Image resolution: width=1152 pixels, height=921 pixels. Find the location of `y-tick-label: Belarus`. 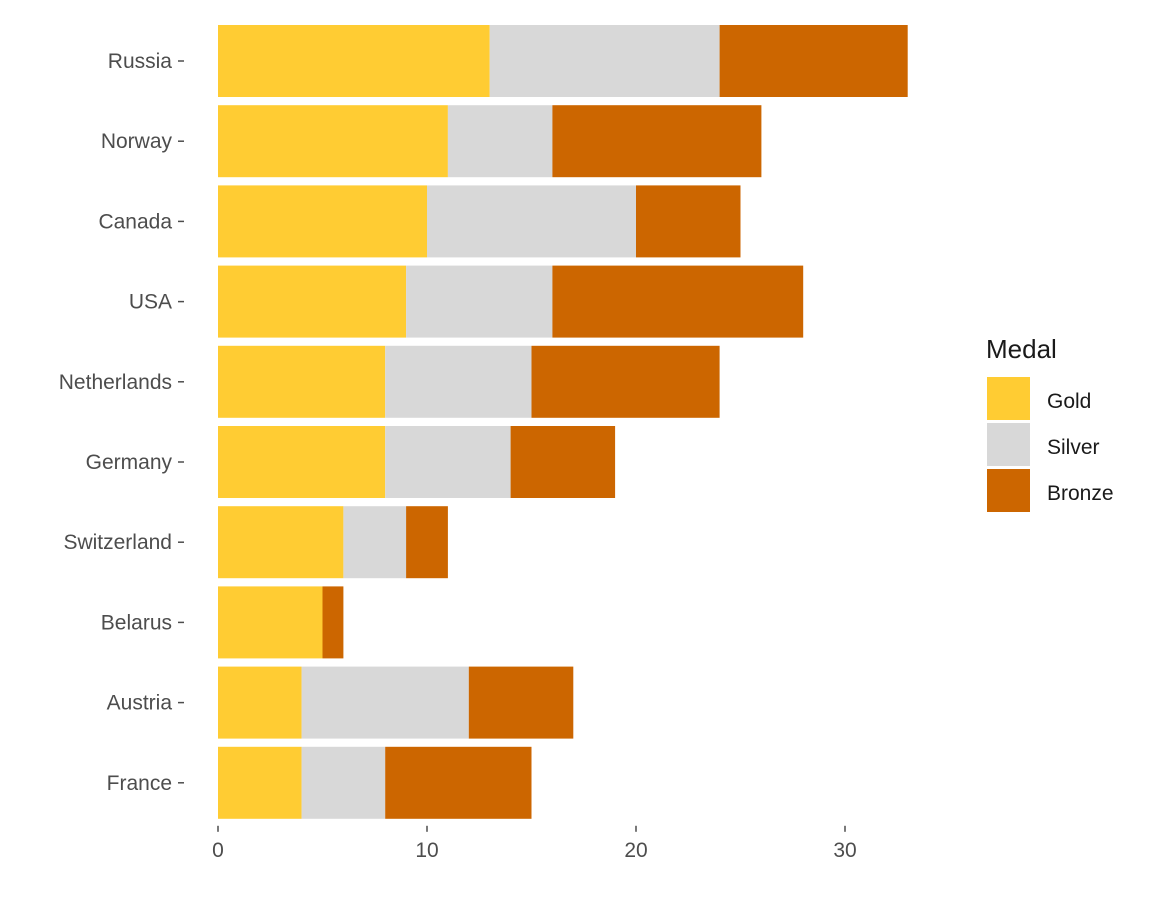

y-tick-label: Belarus is located at coordinates (136, 622).